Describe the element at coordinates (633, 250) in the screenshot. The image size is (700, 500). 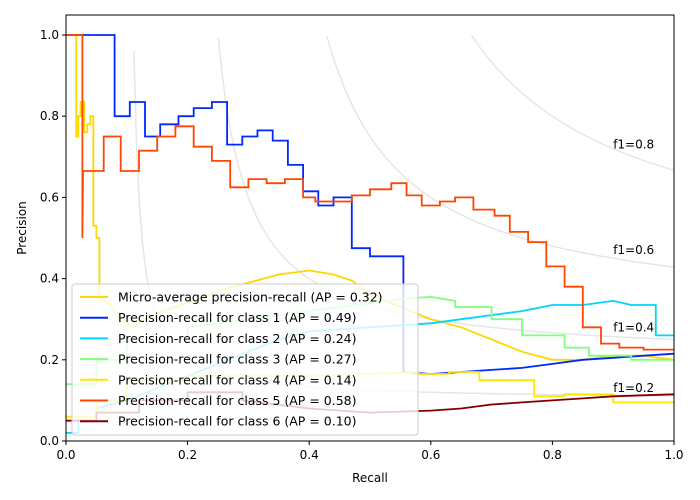
I see `iso-f1-label: f1=0.6` at that location.